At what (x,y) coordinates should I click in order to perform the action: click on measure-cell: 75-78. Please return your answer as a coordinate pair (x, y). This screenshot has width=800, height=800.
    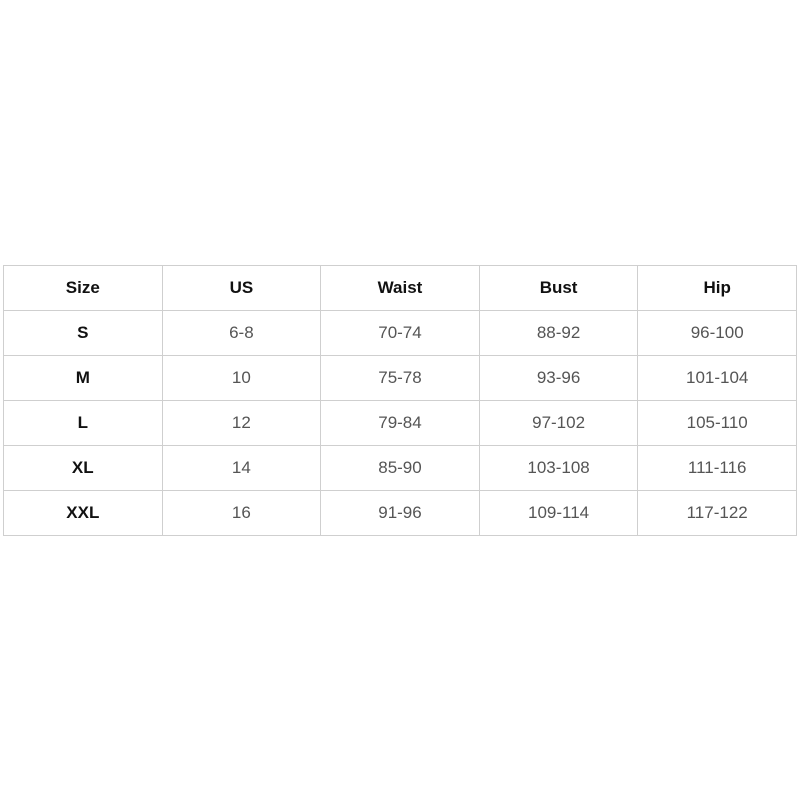
    Looking at the image, I should click on (400, 378).